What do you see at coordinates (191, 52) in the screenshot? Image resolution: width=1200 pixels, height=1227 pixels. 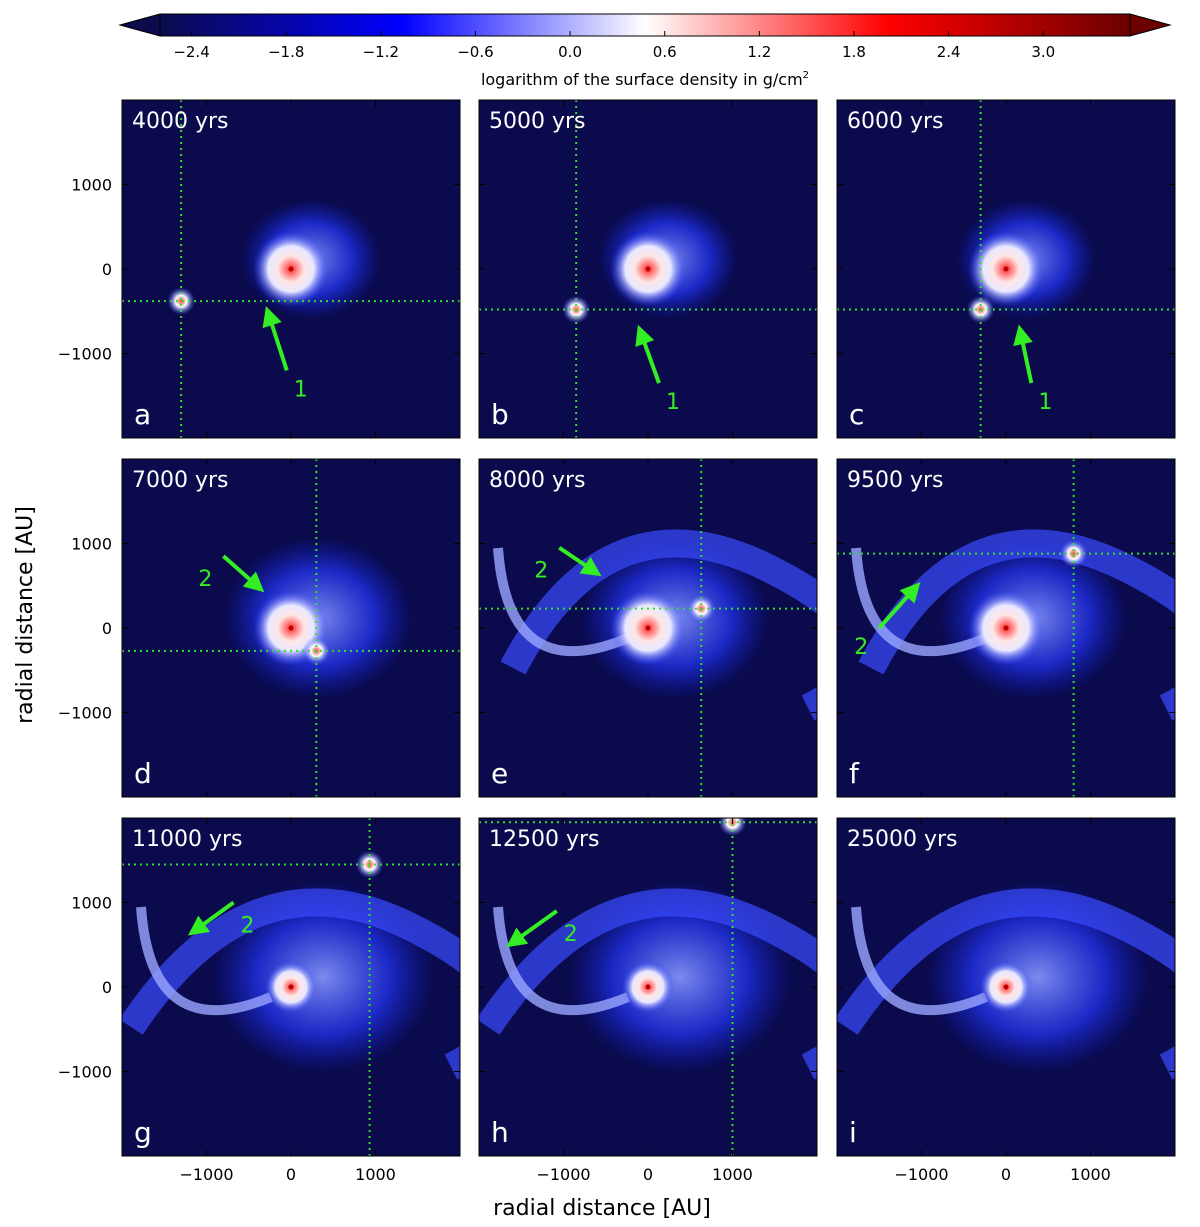 I see `colorbar-tick-label: −2.4` at bounding box center [191, 52].